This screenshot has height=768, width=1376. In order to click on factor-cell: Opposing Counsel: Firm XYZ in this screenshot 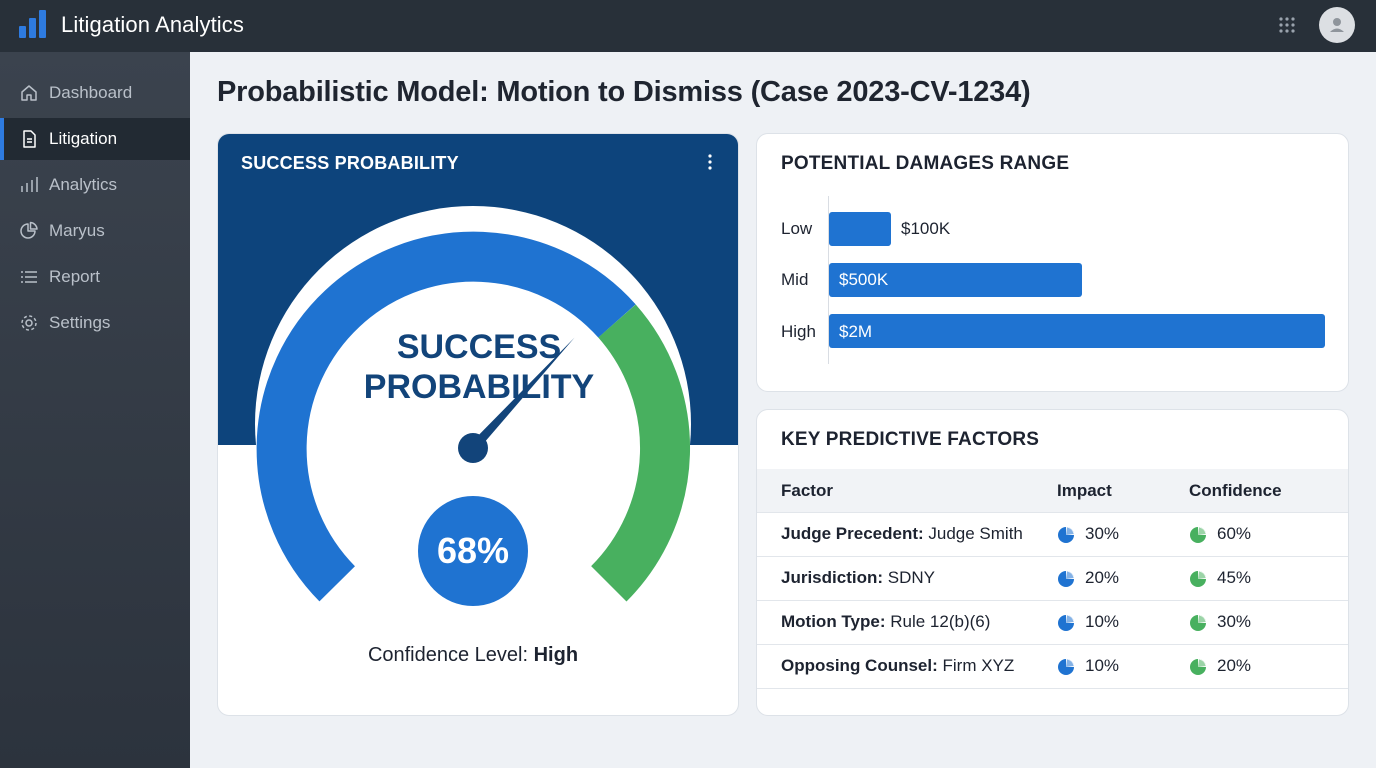, I will do `click(897, 666)`.